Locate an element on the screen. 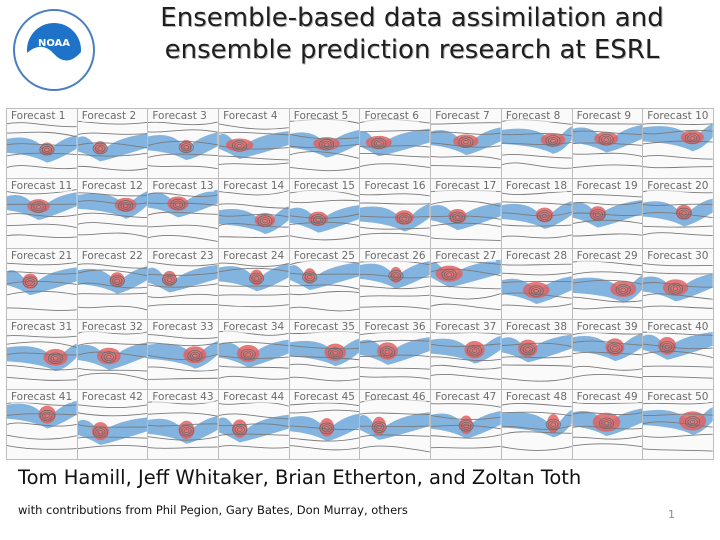 This screenshot has width=720, height=540. forecast-label: Forecast 31 is located at coordinates (42, 326).